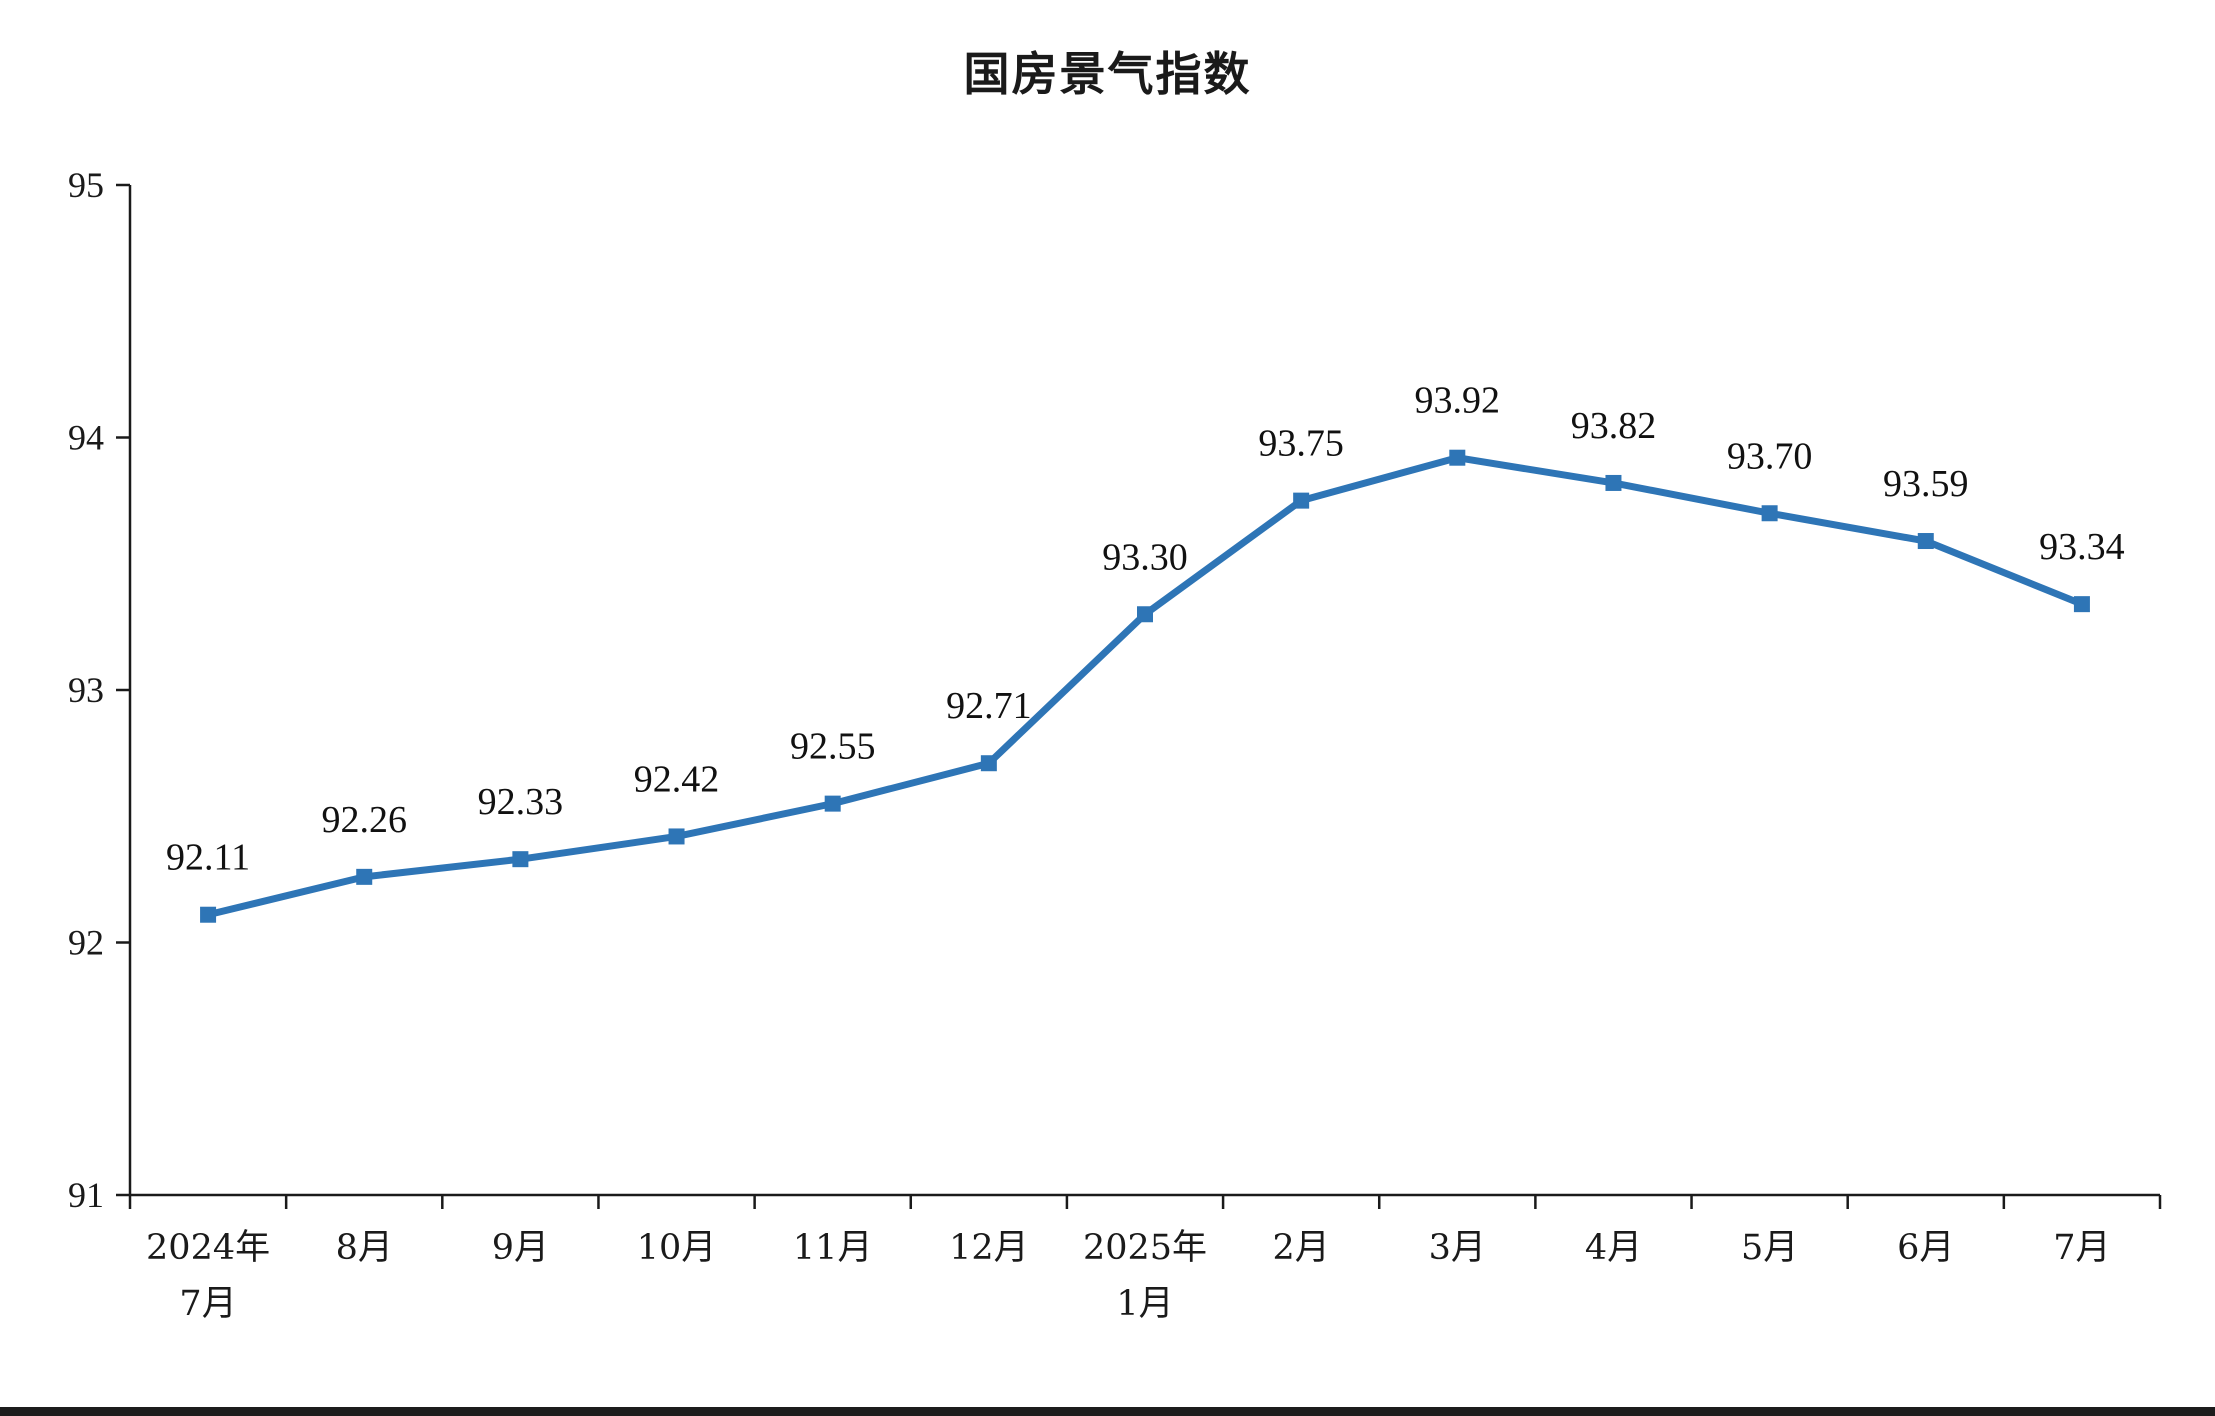  Describe the element at coordinates (989, 1248) in the screenshot. I see `x-tick-label: 12月` at that location.